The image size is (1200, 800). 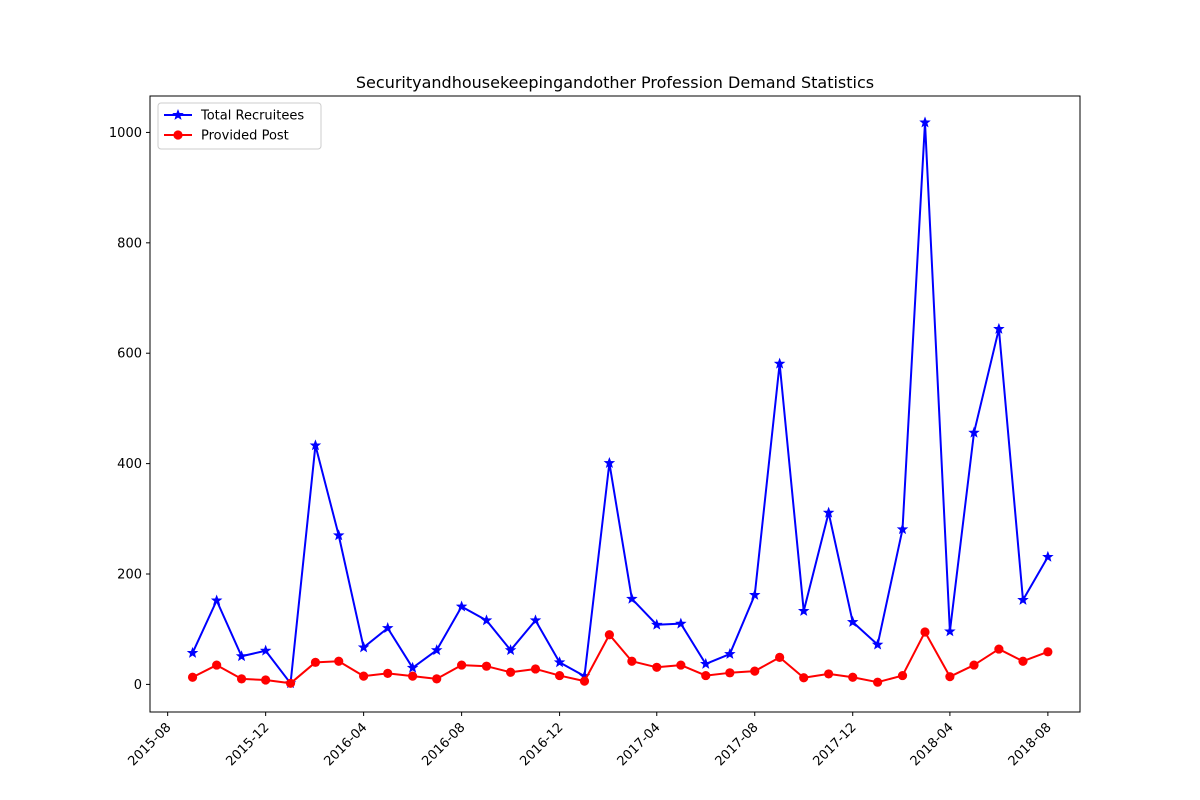 What do you see at coordinates (129, 464) in the screenshot?
I see `y-tick-label: 400` at bounding box center [129, 464].